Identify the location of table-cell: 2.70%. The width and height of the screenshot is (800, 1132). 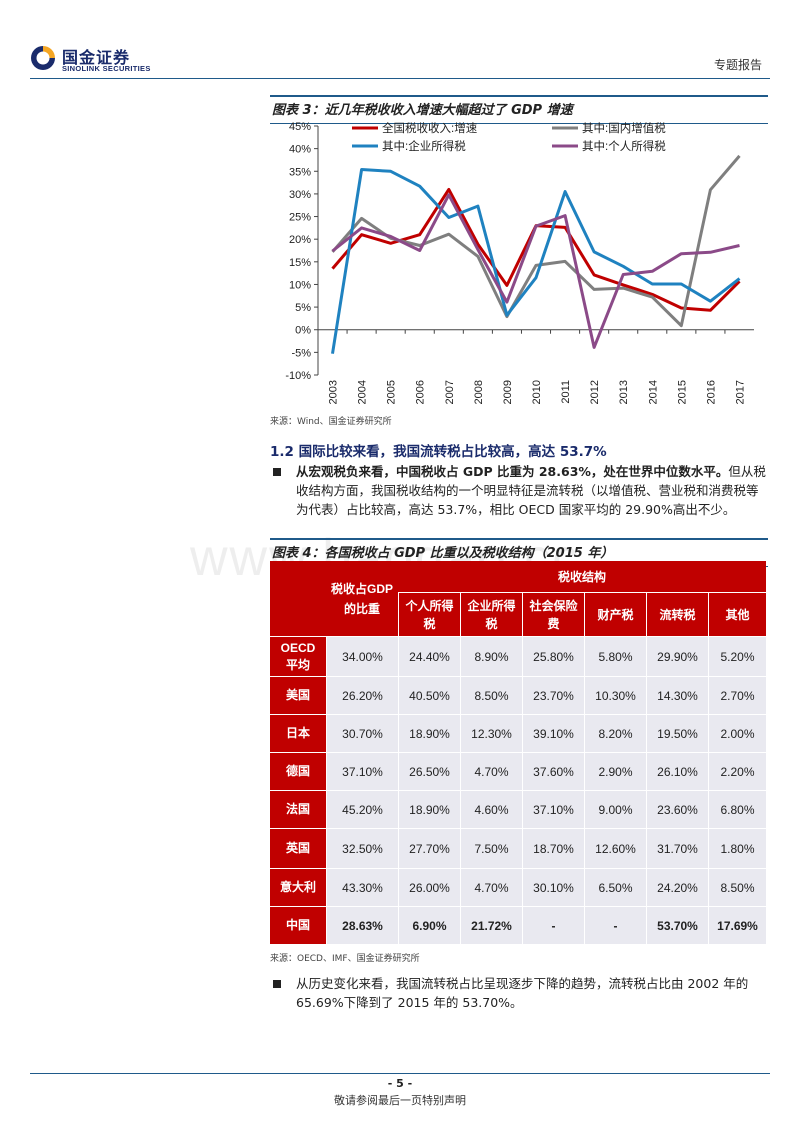
(737, 695).